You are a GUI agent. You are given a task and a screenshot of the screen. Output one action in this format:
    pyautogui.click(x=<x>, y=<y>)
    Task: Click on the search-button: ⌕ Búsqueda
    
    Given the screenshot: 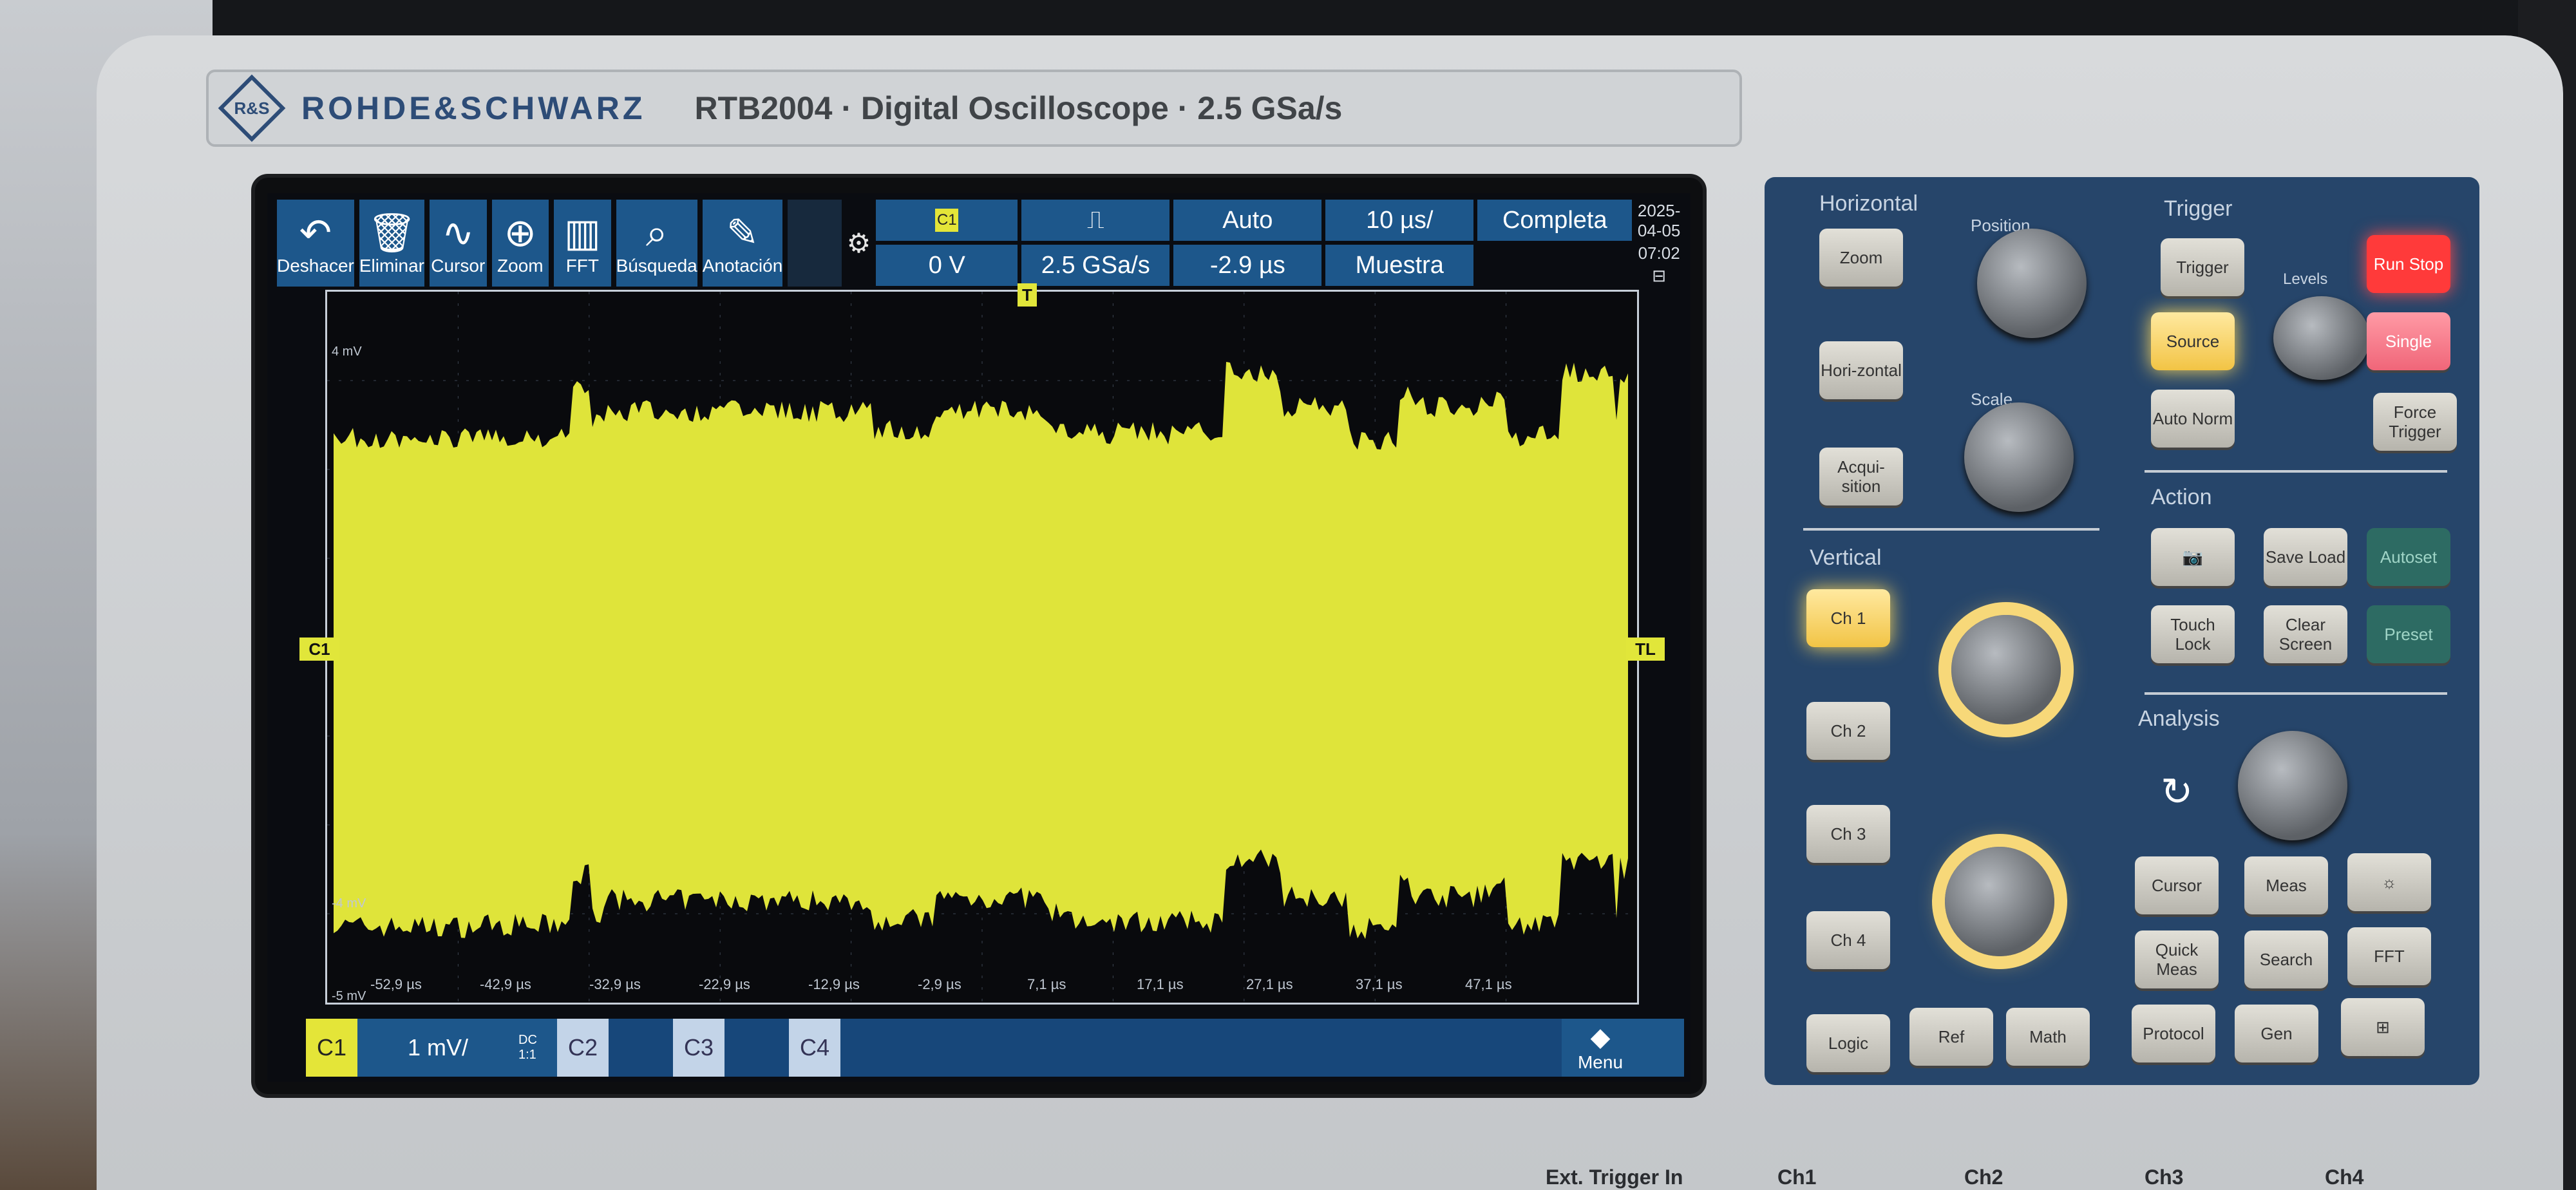 What is the action you would take?
    pyautogui.click(x=656, y=243)
    